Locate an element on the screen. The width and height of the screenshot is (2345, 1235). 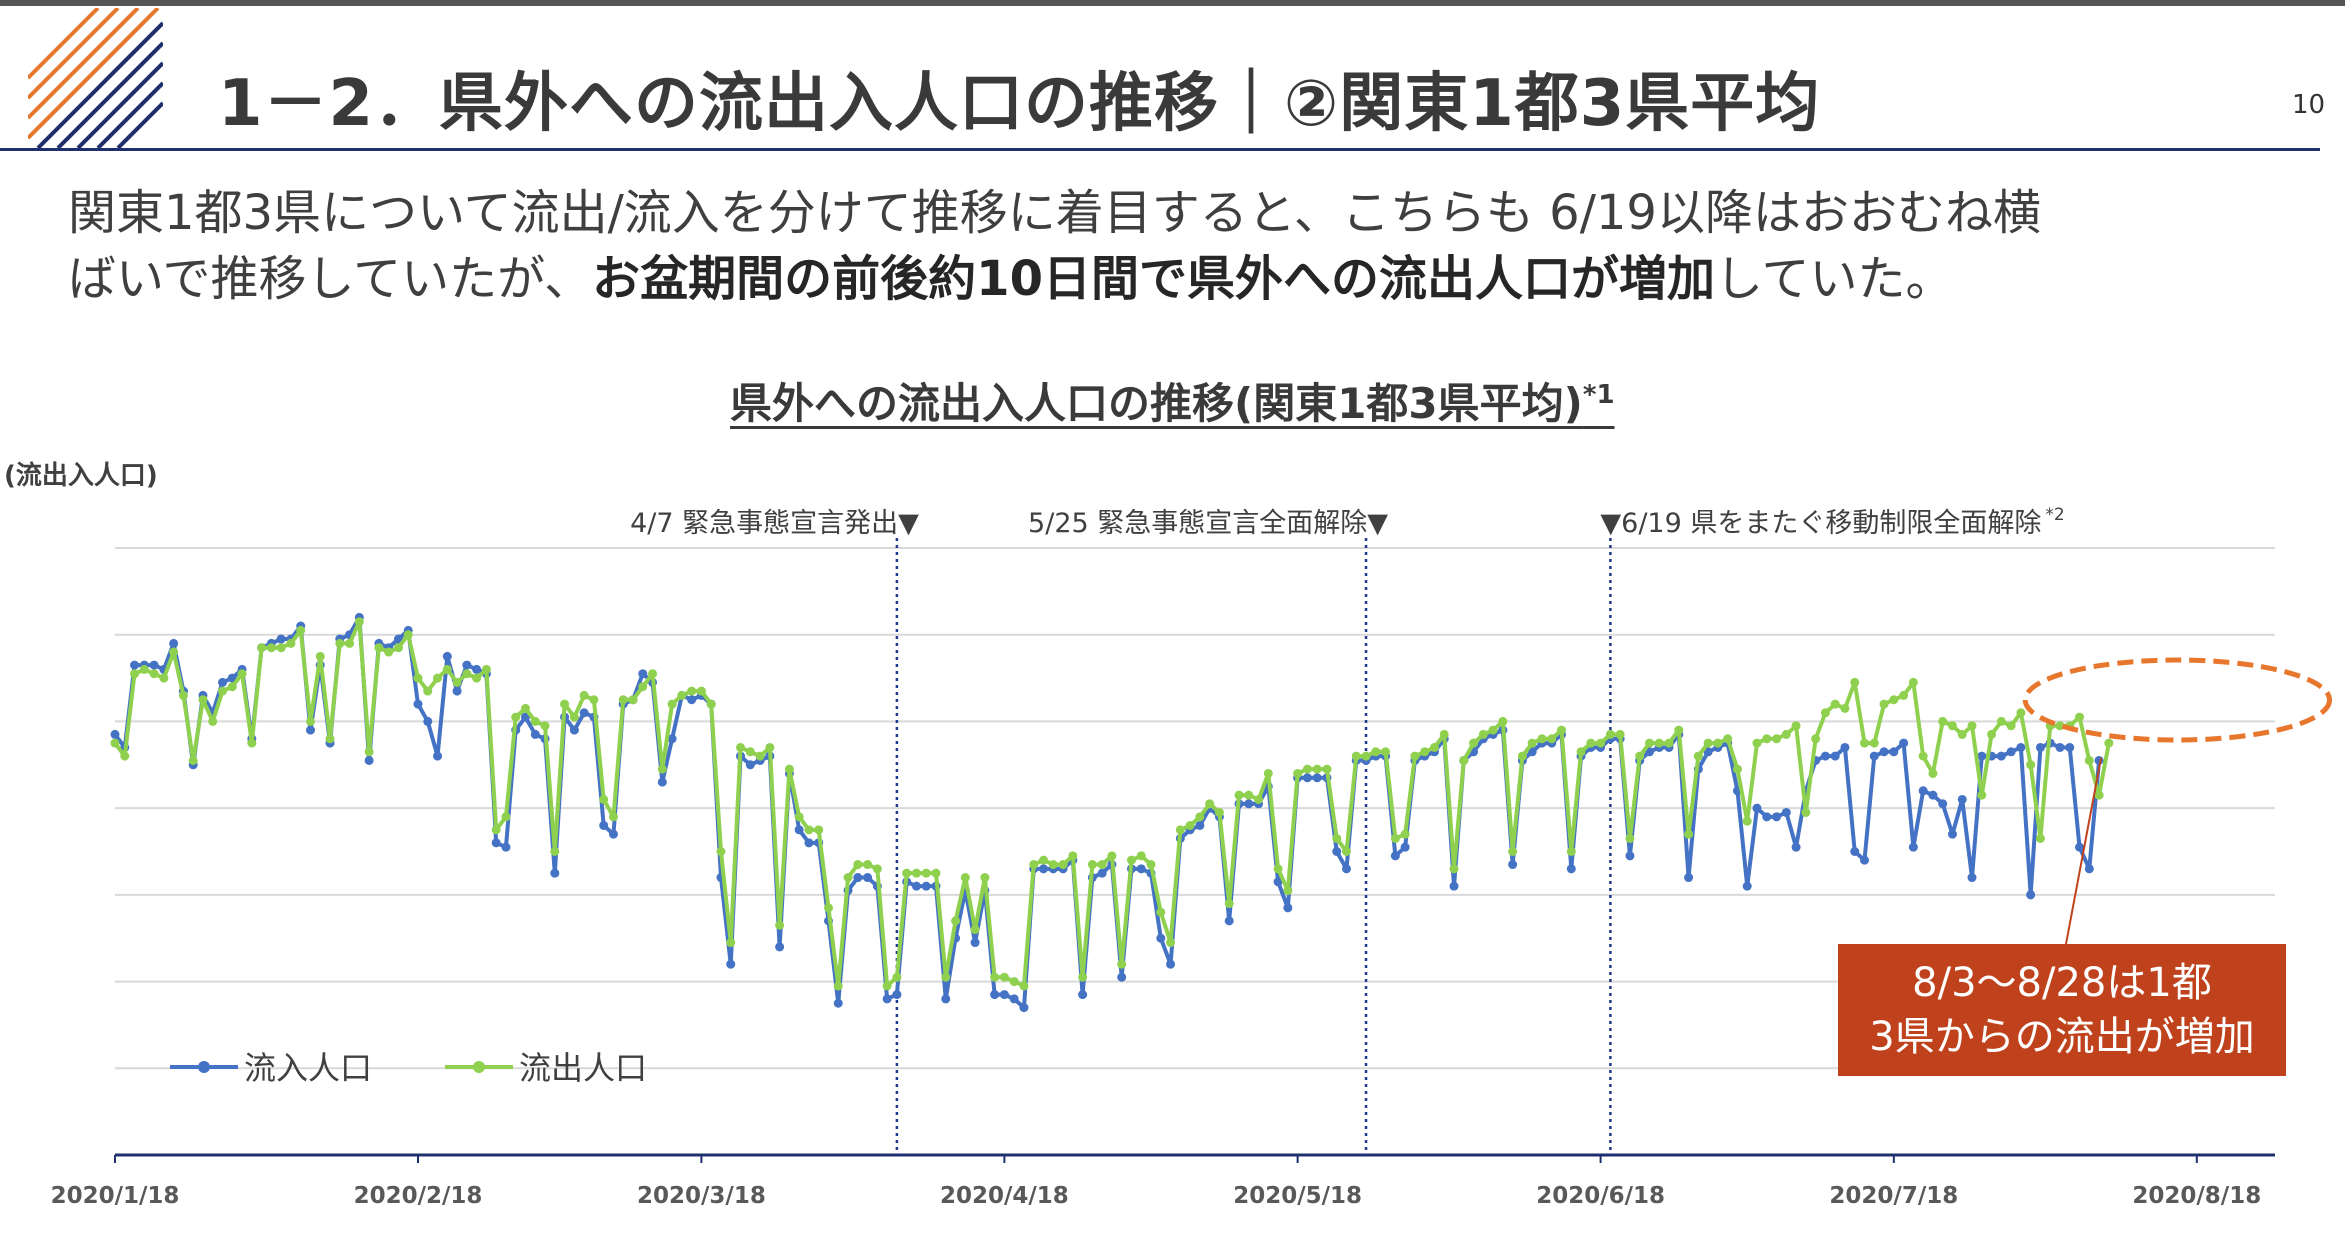
event-label: ▼6/19 県をまたぐ移動制限全面解除 is located at coordinates (1820, 523).